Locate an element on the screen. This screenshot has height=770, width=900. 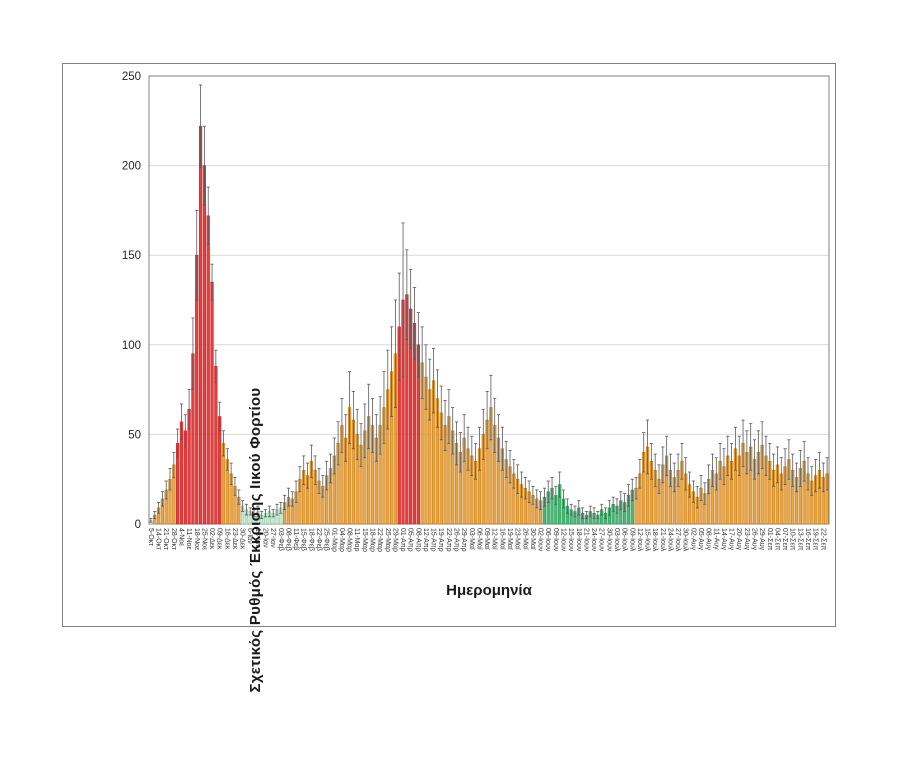
x-tick-label: 19-Μαϊ is located at coordinates (509, 539).